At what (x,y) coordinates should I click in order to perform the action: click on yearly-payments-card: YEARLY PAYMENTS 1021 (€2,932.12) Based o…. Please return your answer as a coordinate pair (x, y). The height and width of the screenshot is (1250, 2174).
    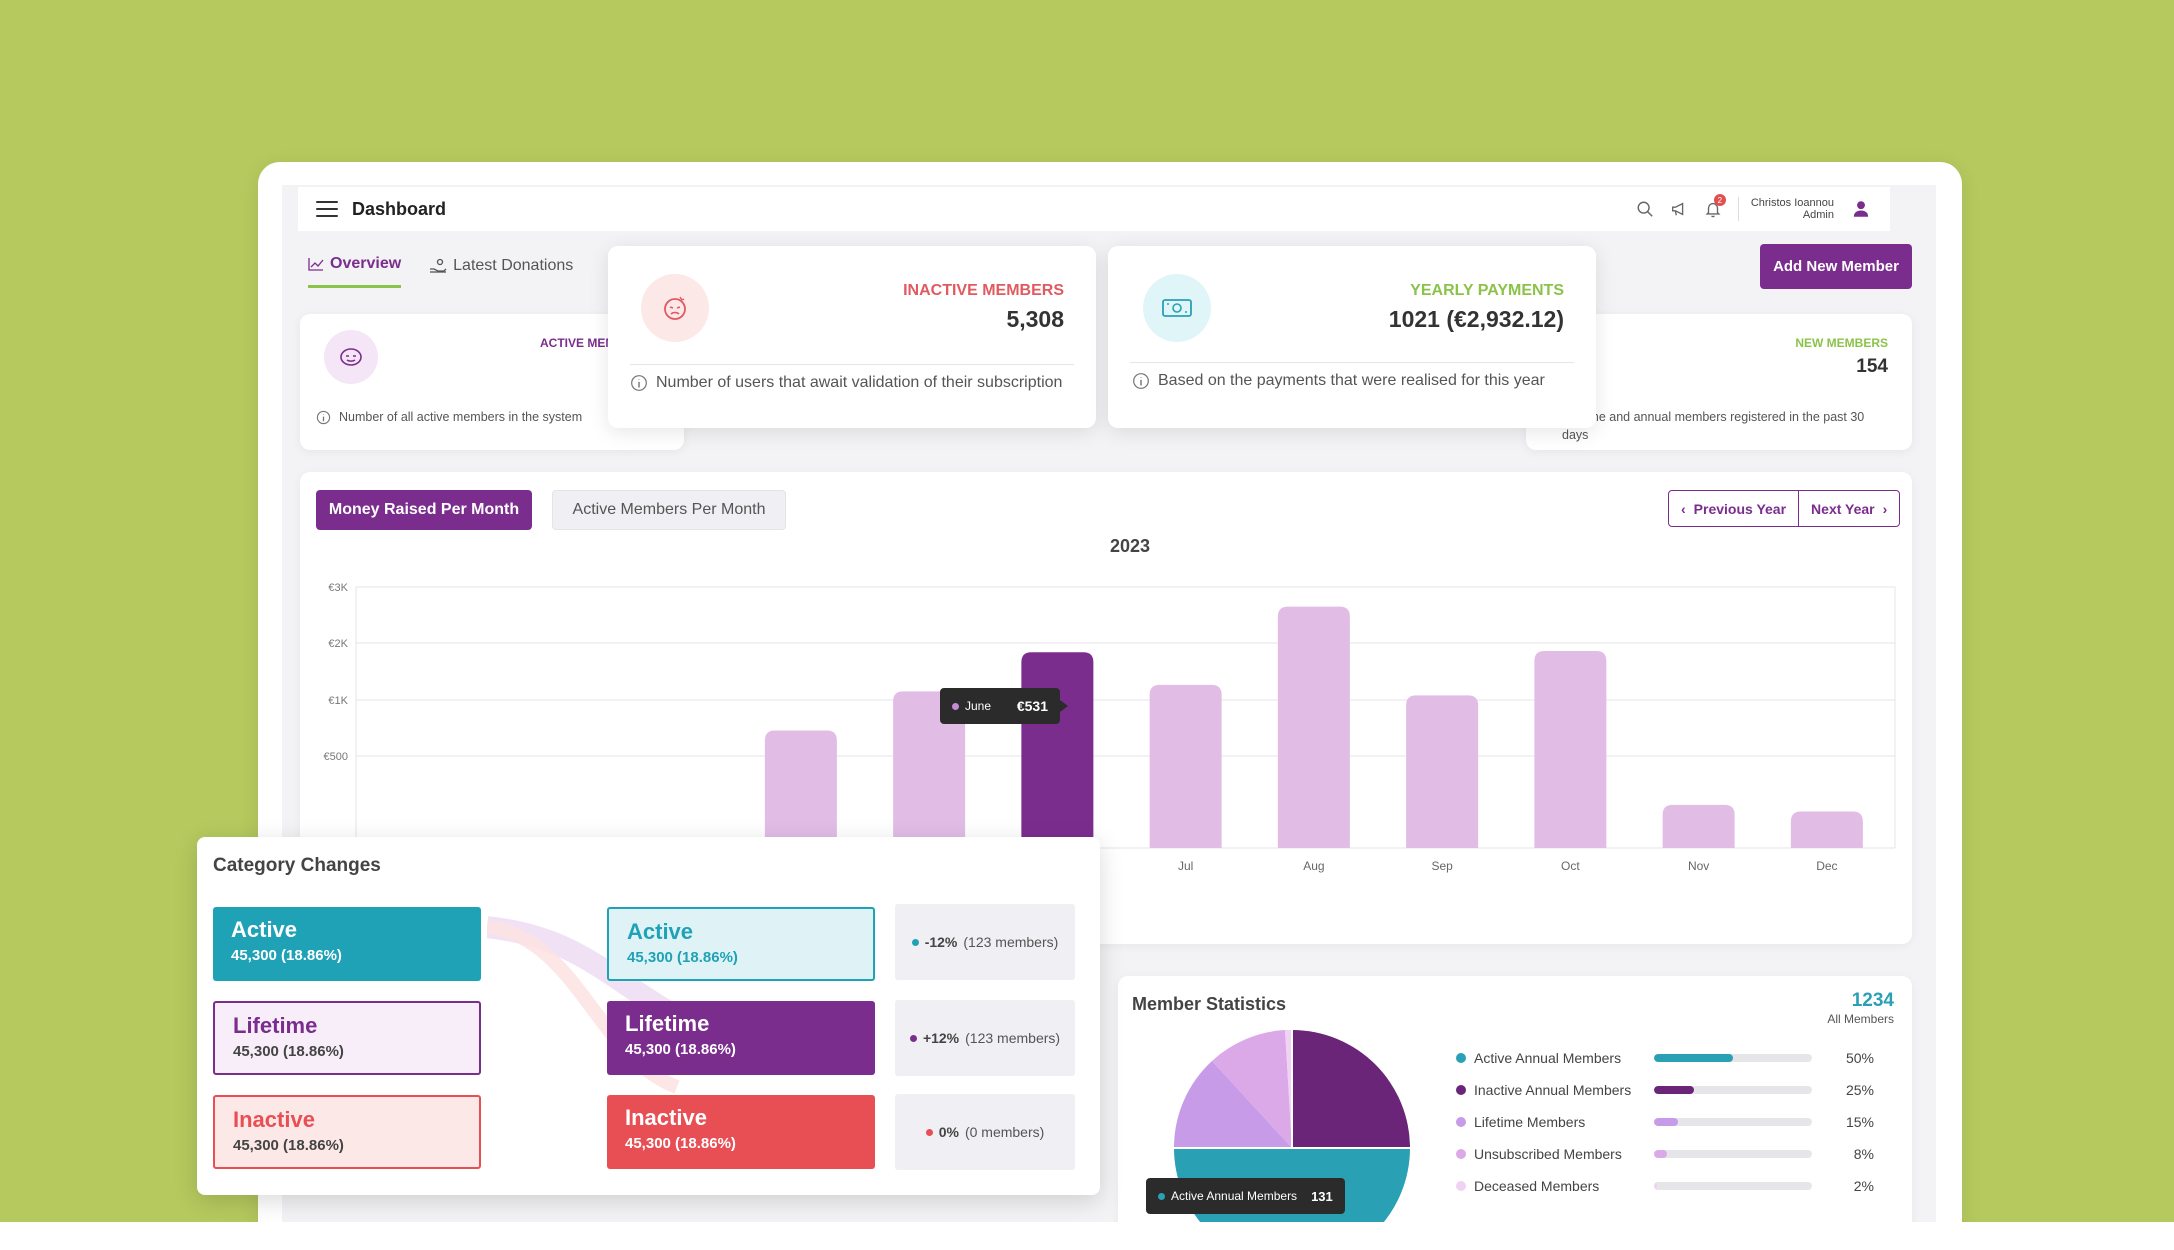
    Looking at the image, I should click on (1352, 337).